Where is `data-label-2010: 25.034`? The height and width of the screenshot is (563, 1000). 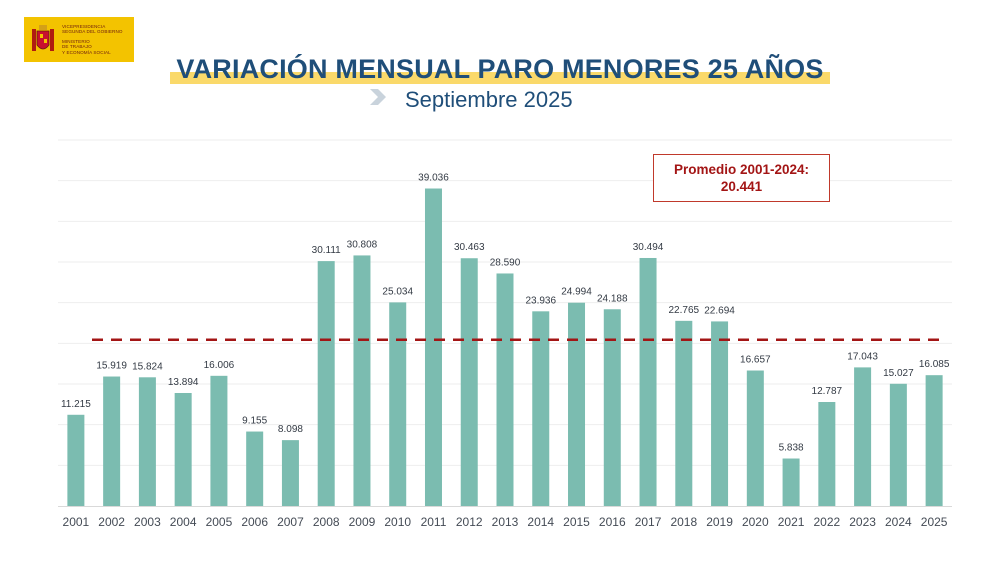 data-label-2010: 25.034 is located at coordinates (397, 291).